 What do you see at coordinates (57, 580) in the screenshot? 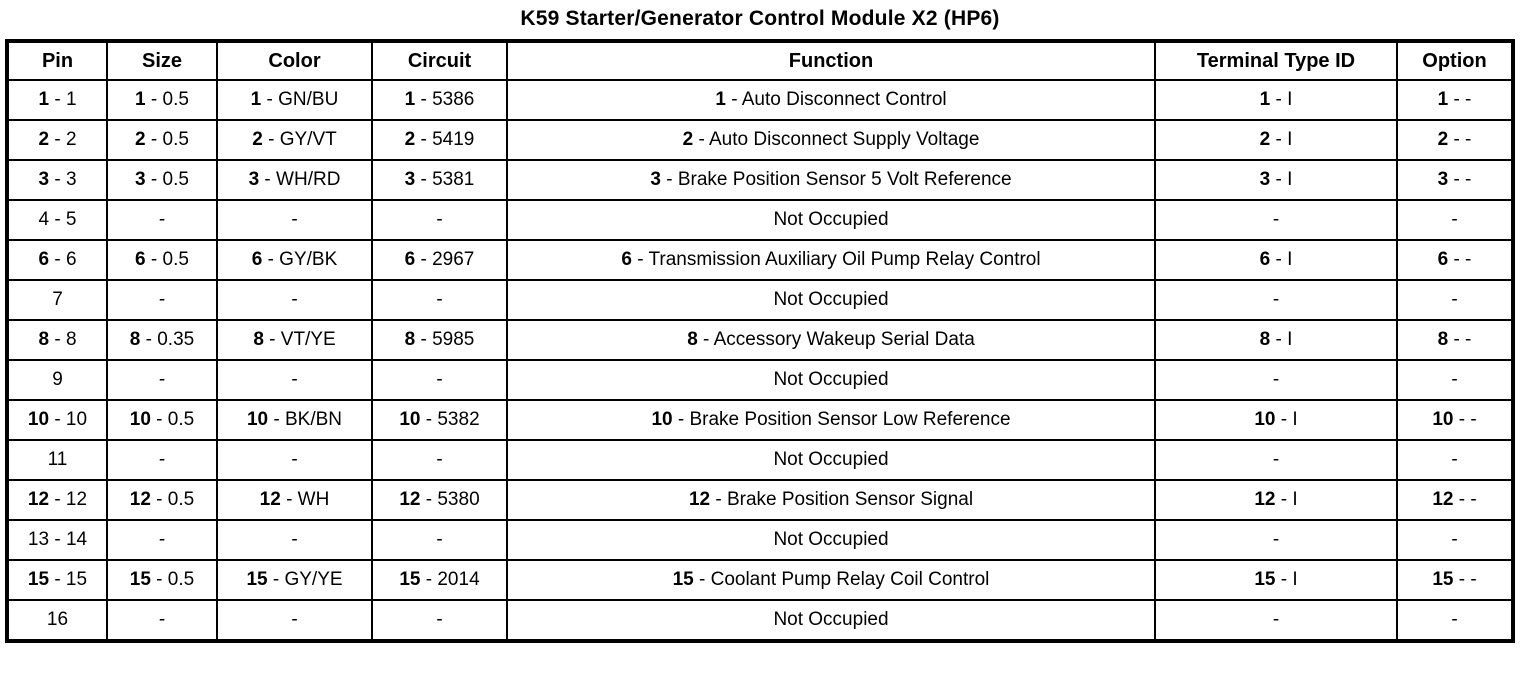
I see `table-cell: 15 - 15` at bounding box center [57, 580].